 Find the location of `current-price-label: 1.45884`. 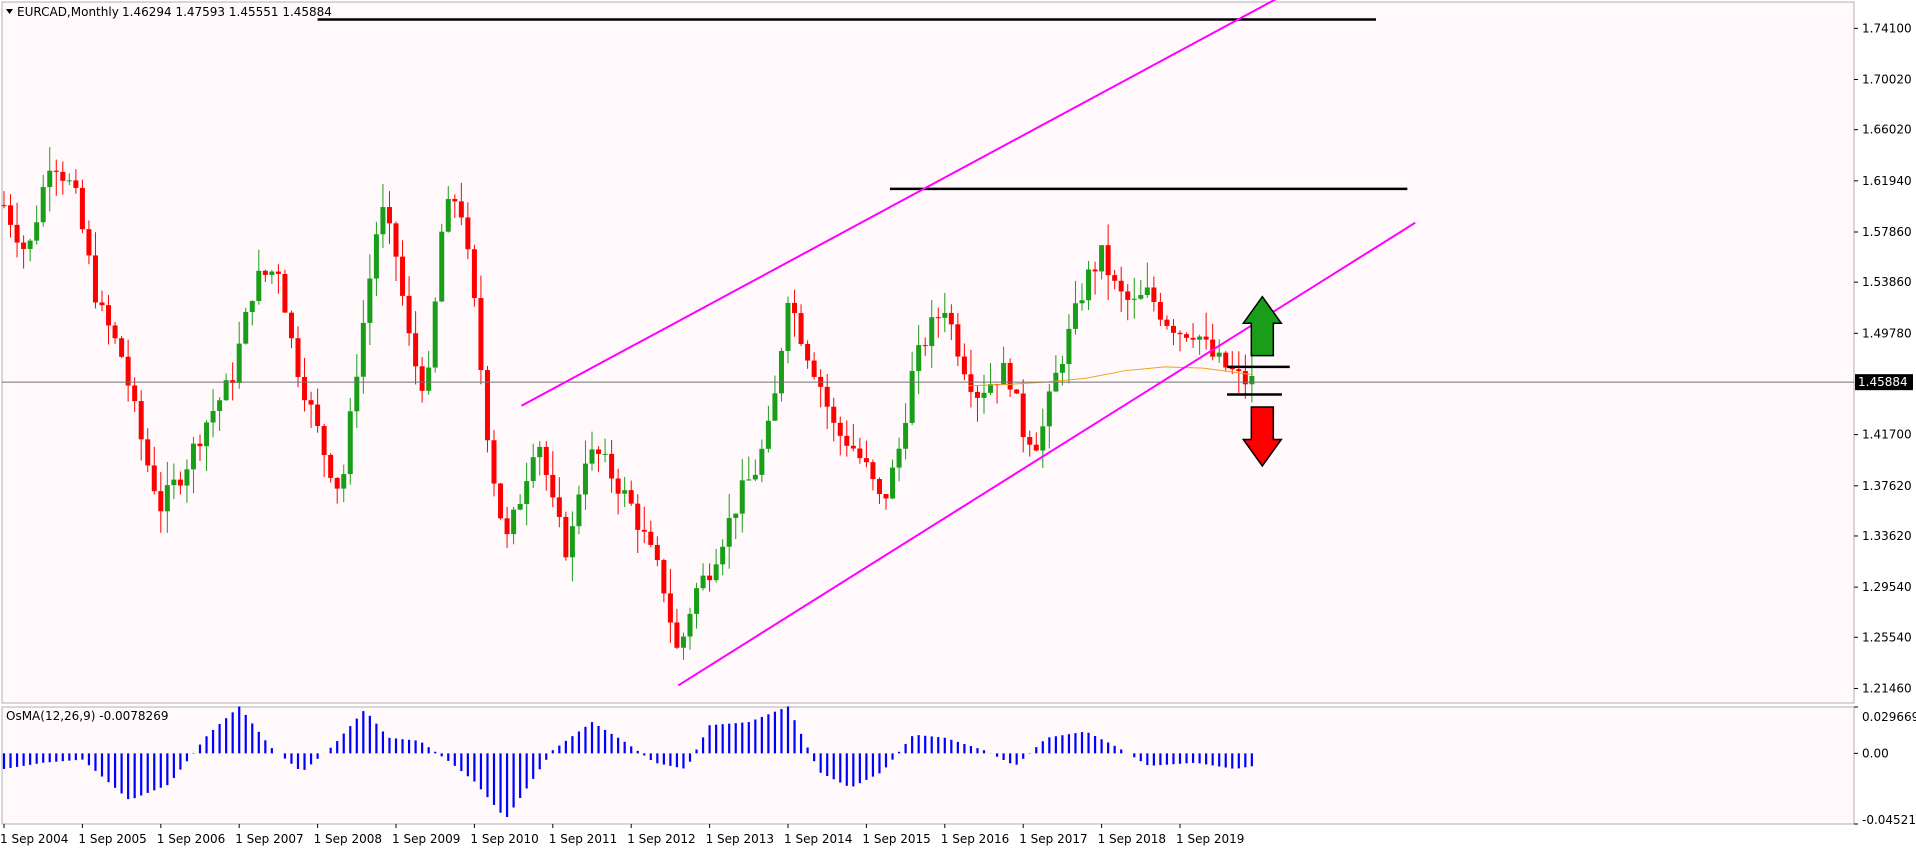

current-price-label: 1.45884 is located at coordinates (1883, 382).